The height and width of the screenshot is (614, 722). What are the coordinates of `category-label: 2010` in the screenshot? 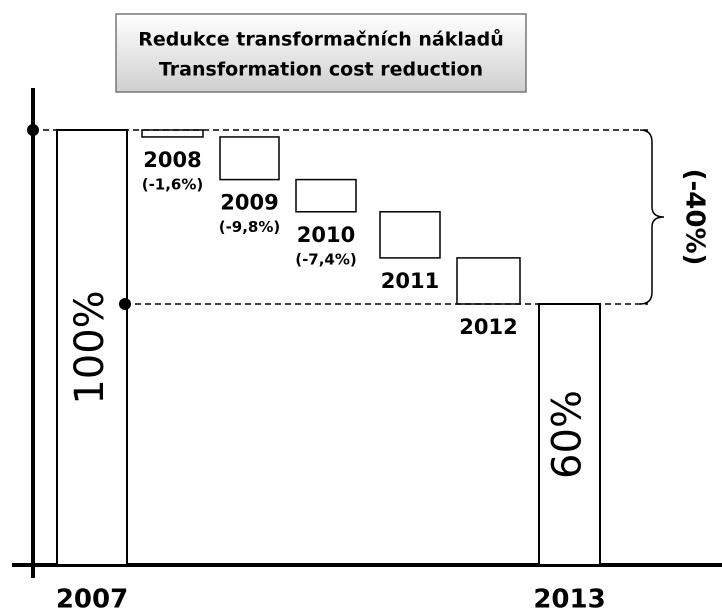 It's located at (326, 235).